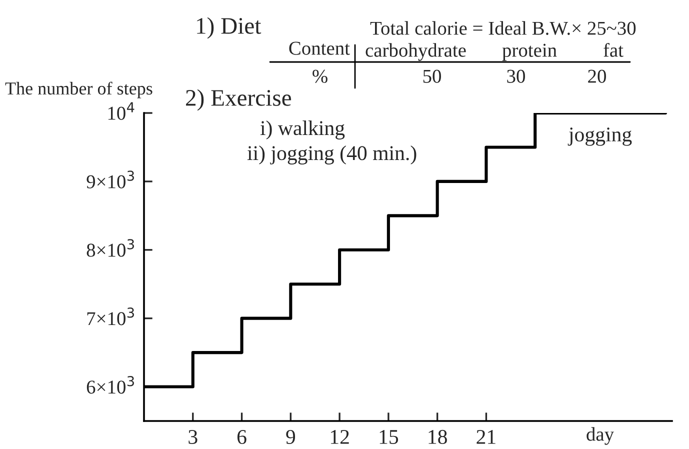  Describe the element at coordinates (516, 76) in the screenshot. I see `text: 30` at that location.